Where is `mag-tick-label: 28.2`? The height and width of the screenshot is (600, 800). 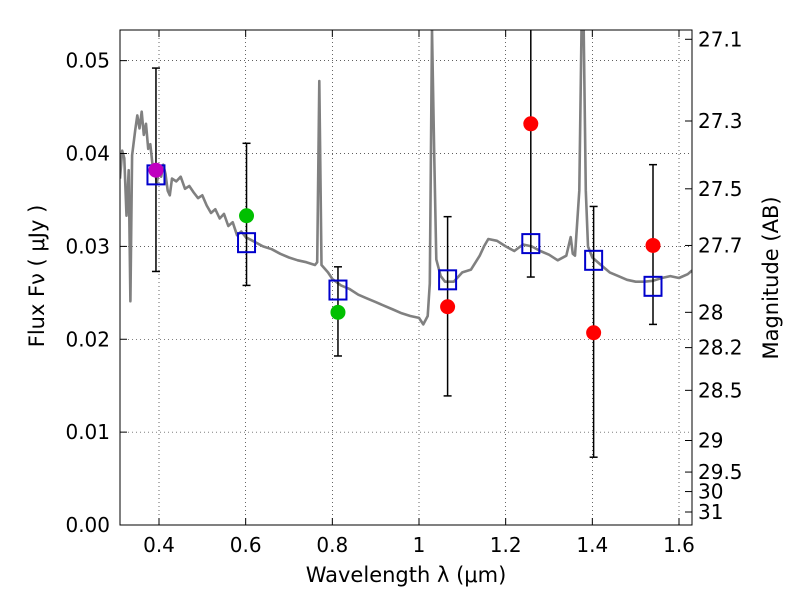 mag-tick-label: 28.2 is located at coordinates (720, 348).